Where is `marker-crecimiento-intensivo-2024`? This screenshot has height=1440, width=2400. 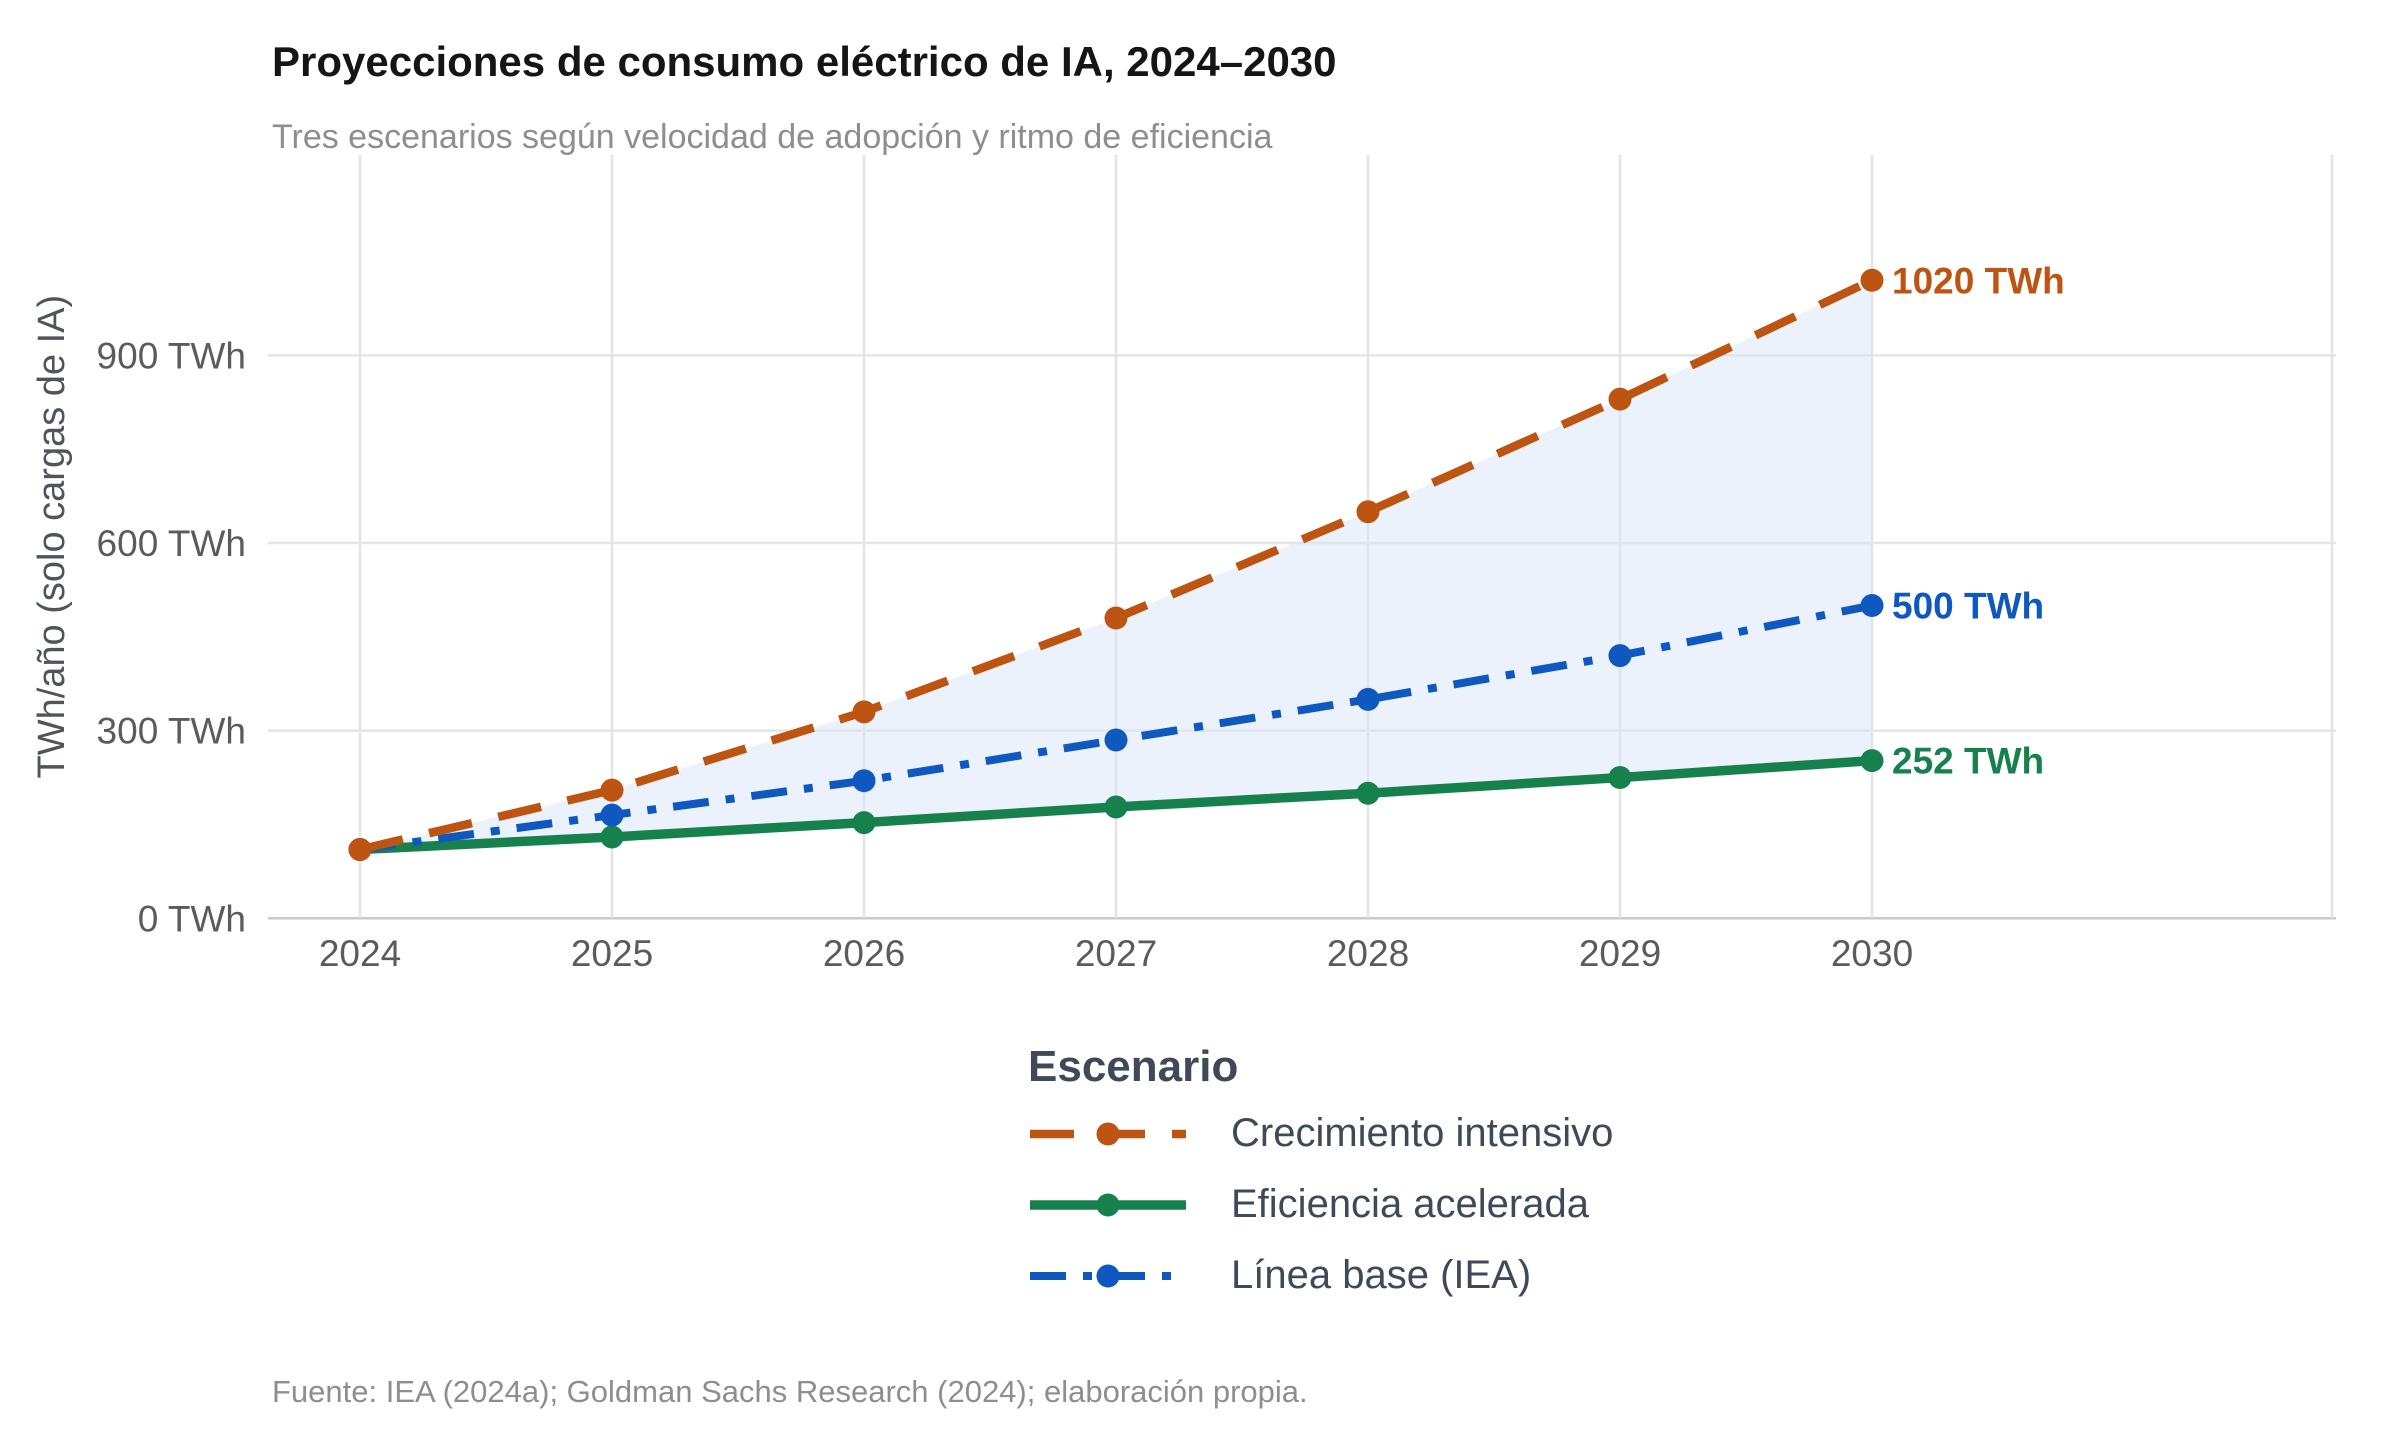
marker-crecimiento-intensivo-2024 is located at coordinates (360, 849).